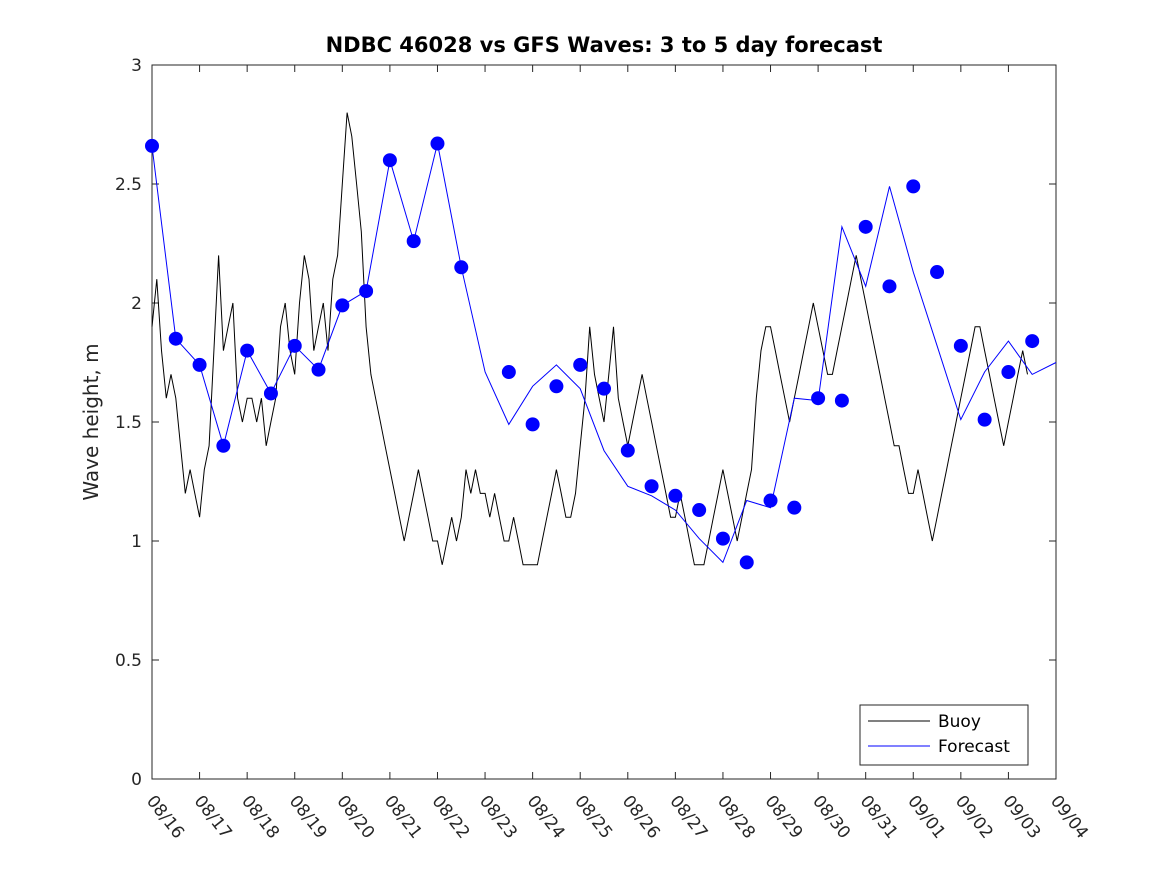 The height and width of the screenshot is (875, 1167). What do you see at coordinates (974, 747) in the screenshot?
I see `legend-forecast-label: Forecast` at bounding box center [974, 747].